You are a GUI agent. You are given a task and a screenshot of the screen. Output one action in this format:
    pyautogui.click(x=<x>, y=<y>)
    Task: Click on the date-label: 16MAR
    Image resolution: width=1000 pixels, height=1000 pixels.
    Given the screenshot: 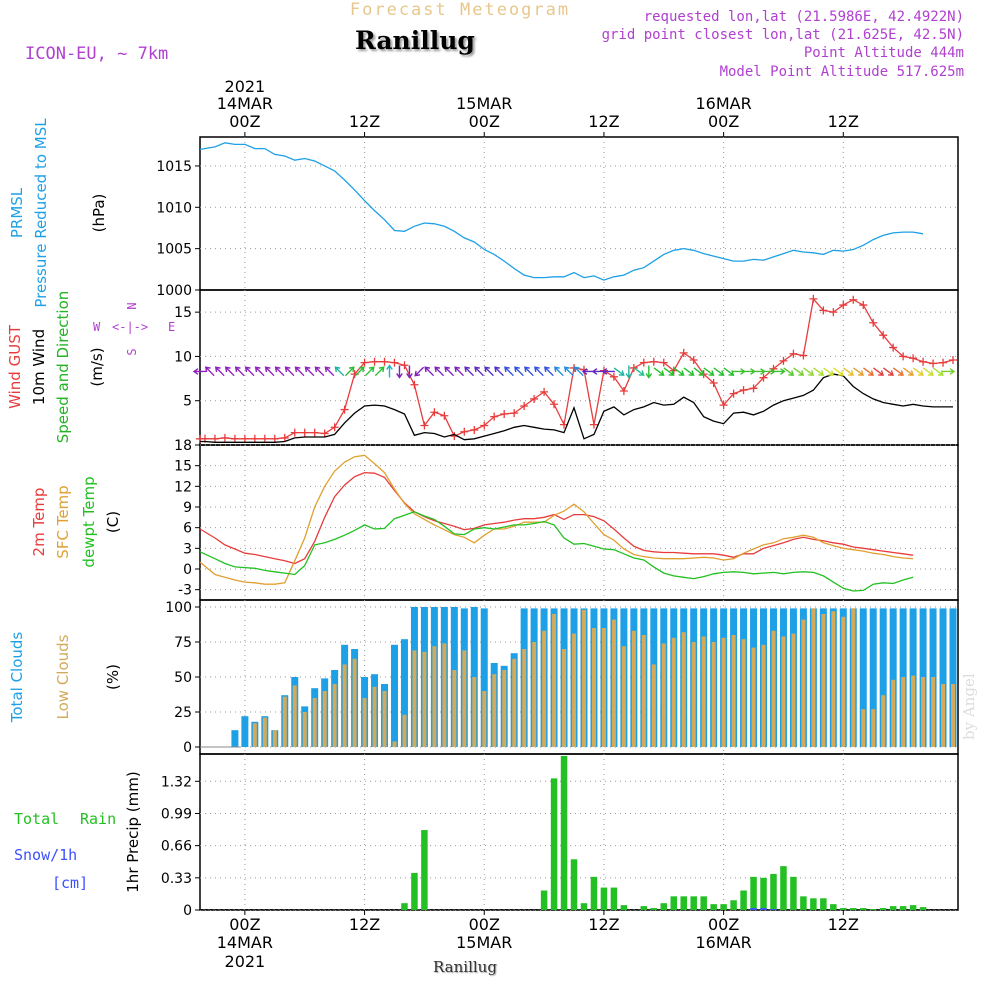 What is the action you would take?
    pyautogui.click(x=724, y=103)
    